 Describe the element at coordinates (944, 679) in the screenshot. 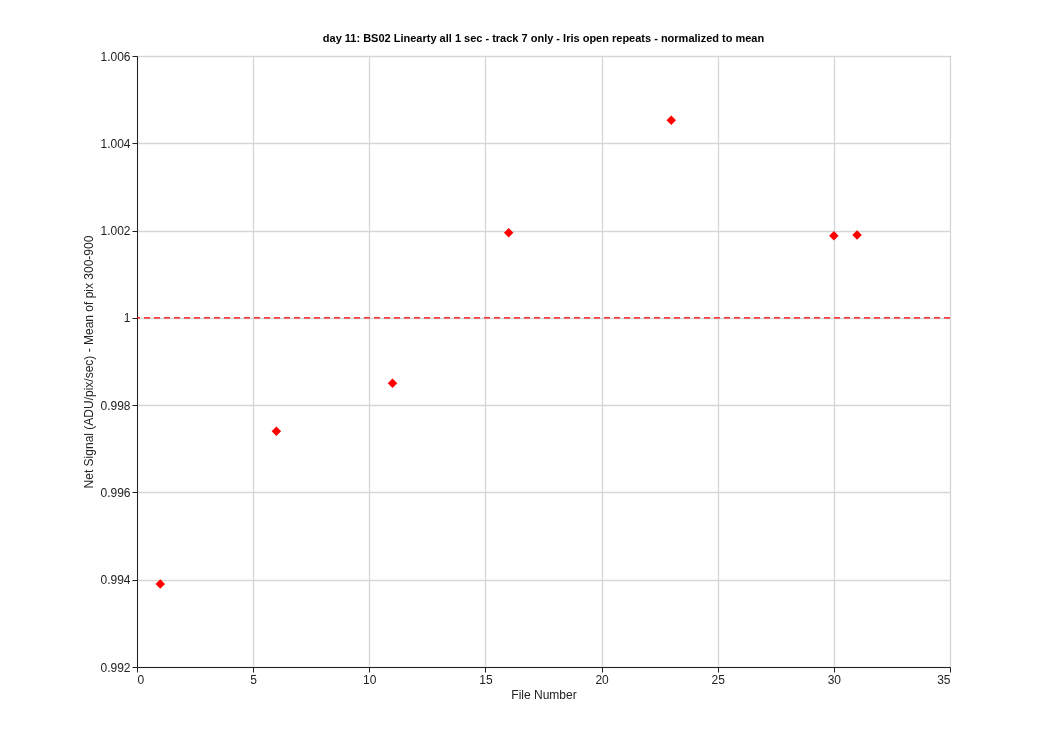

I see `x-tick-label: 35` at that location.